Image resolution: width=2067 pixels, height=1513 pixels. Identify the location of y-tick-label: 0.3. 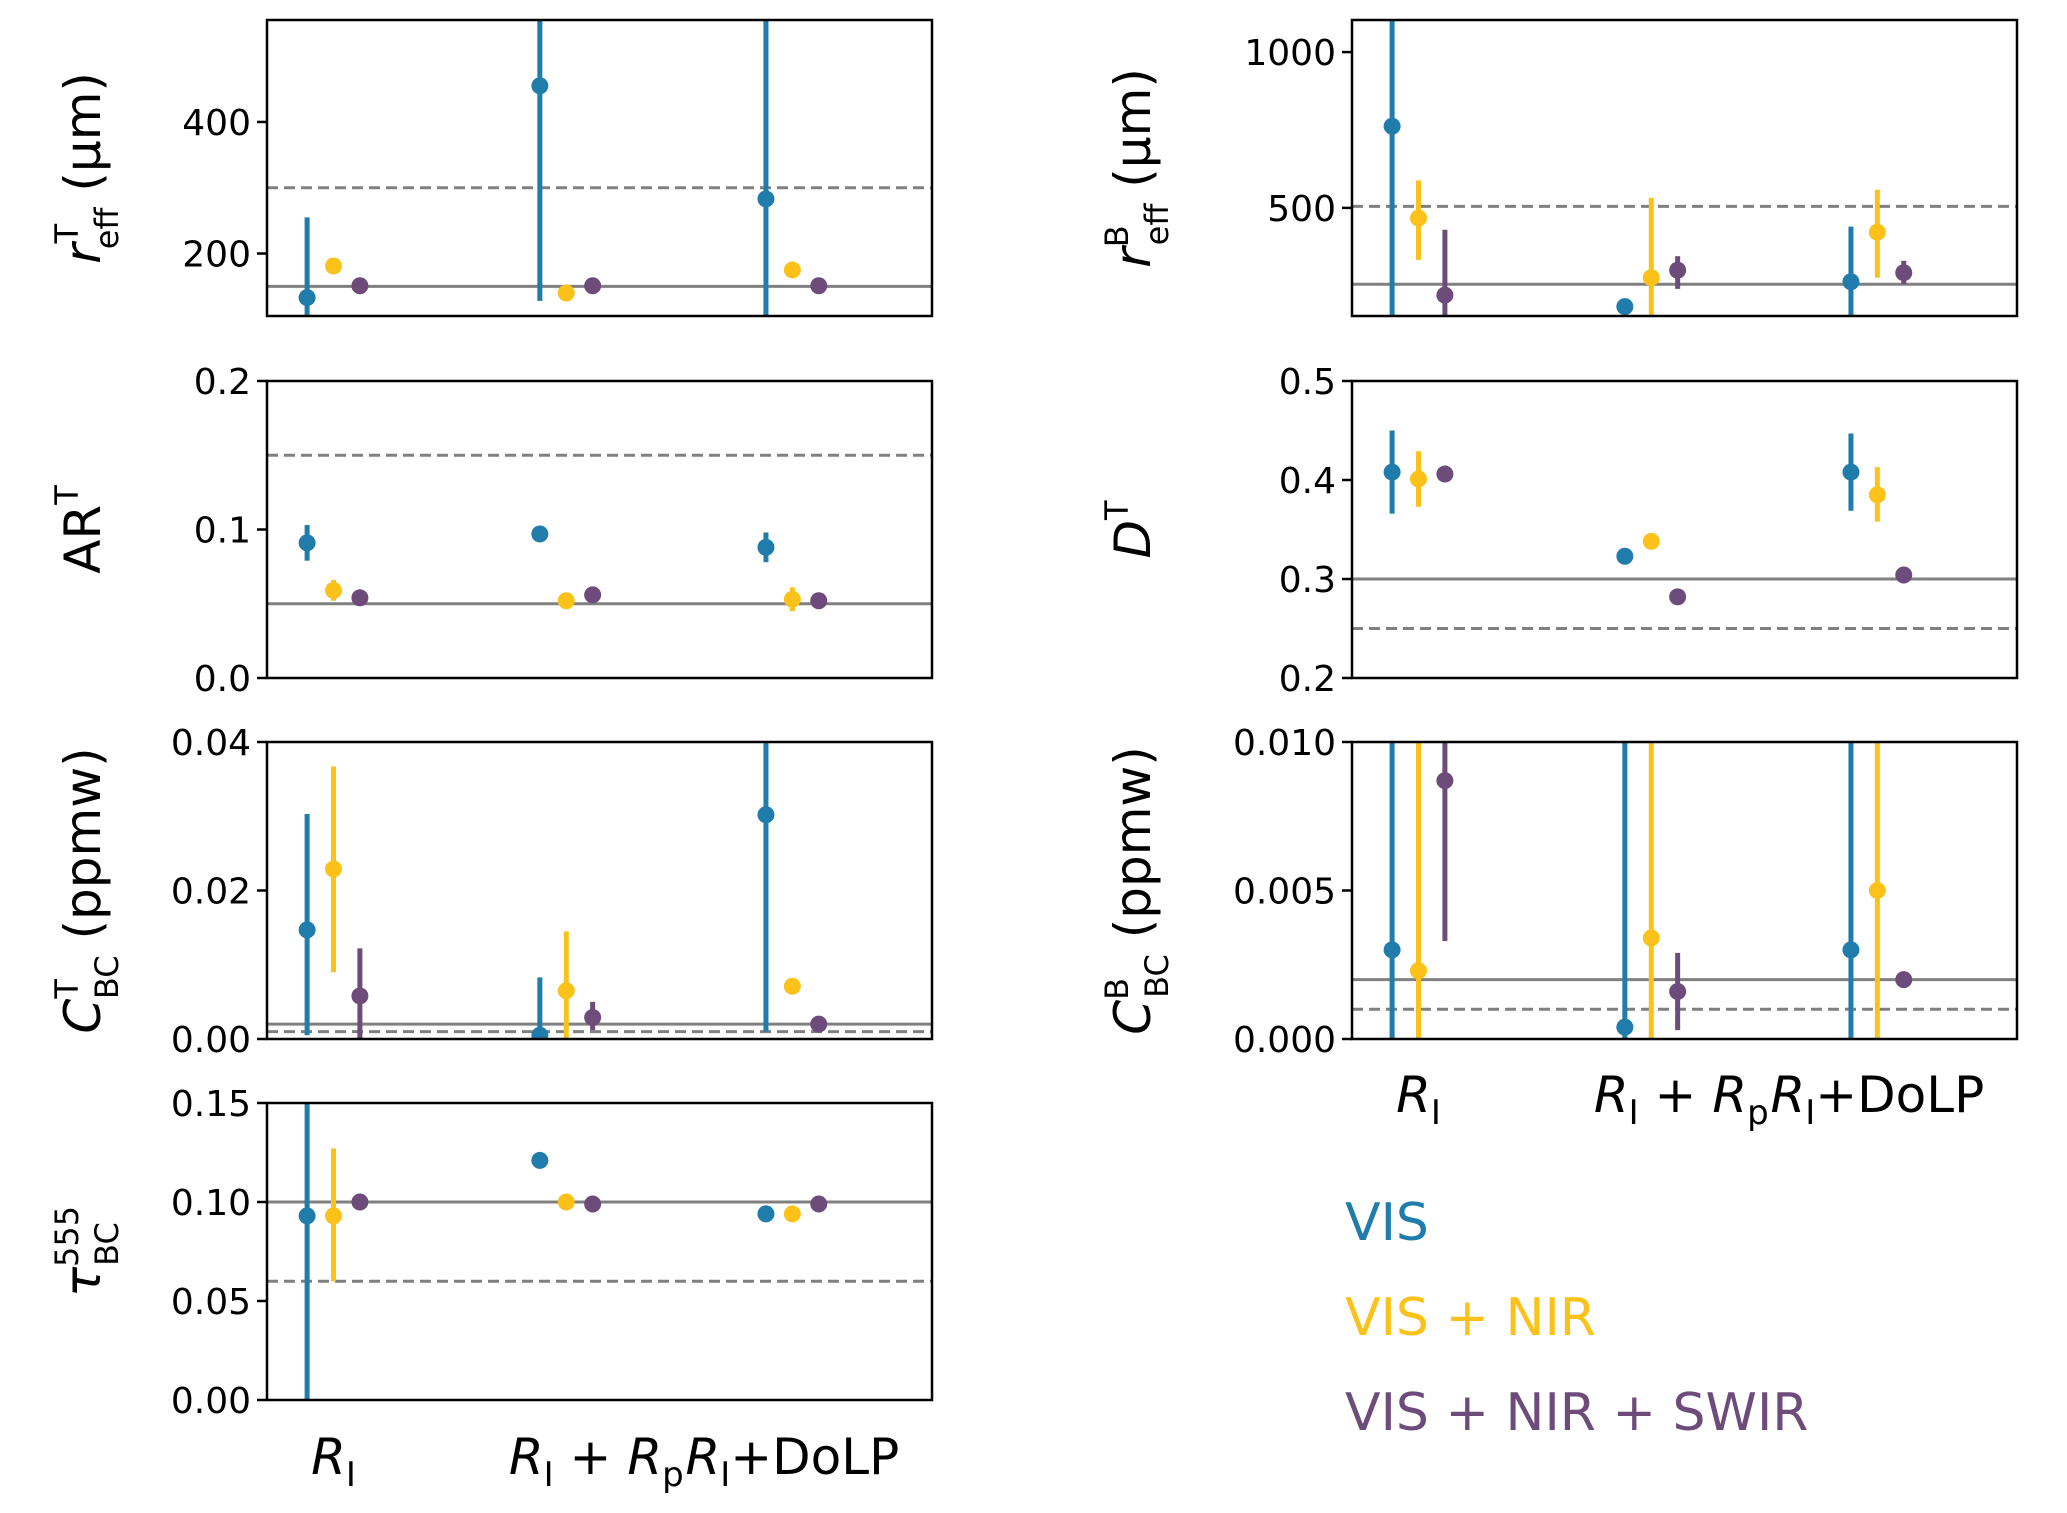
(1307, 580).